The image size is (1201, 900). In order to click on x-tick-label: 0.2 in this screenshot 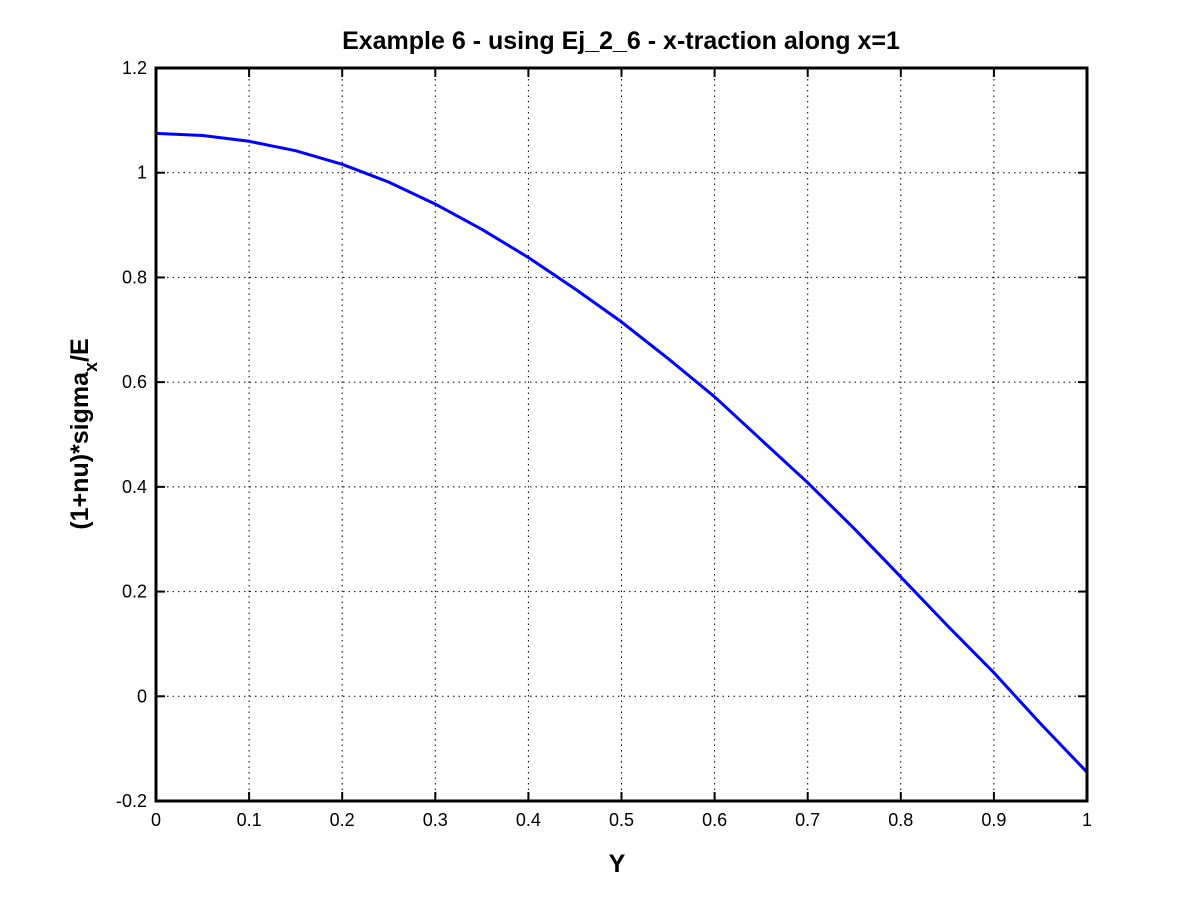, I will do `click(342, 820)`.